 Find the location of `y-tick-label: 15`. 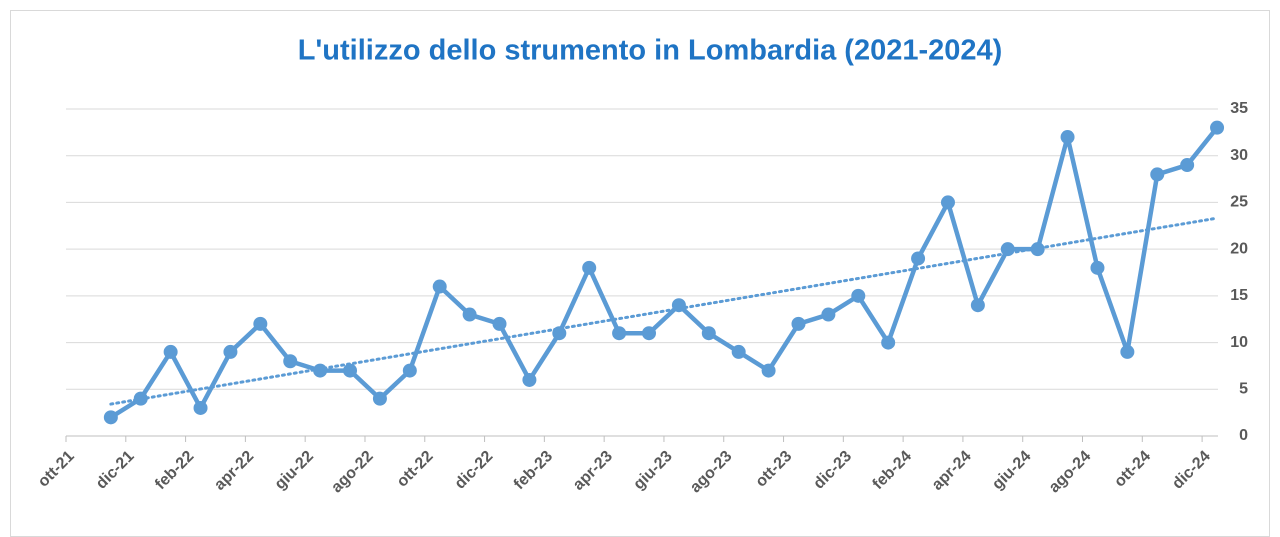

y-tick-label: 15 is located at coordinates (1239, 295).